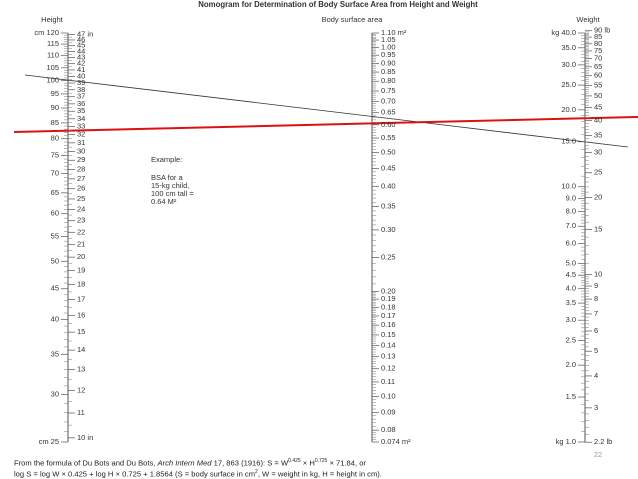  I want to click on example-text: 0.64 M², so click(164, 201).